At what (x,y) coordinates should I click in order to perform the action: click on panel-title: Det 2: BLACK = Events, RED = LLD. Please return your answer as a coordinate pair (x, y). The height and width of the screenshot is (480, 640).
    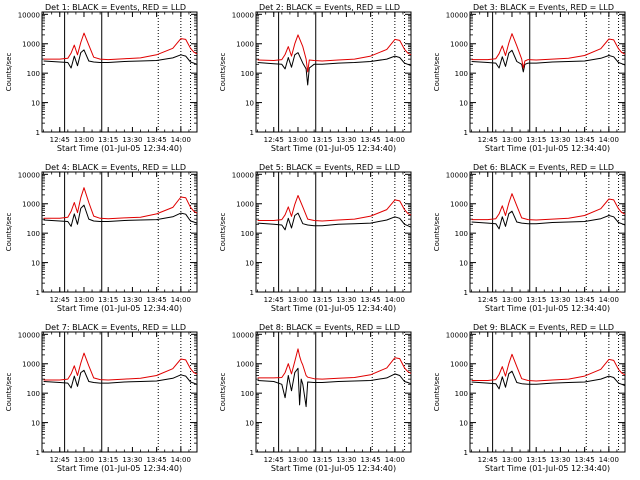
    Looking at the image, I should click on (329, 7).